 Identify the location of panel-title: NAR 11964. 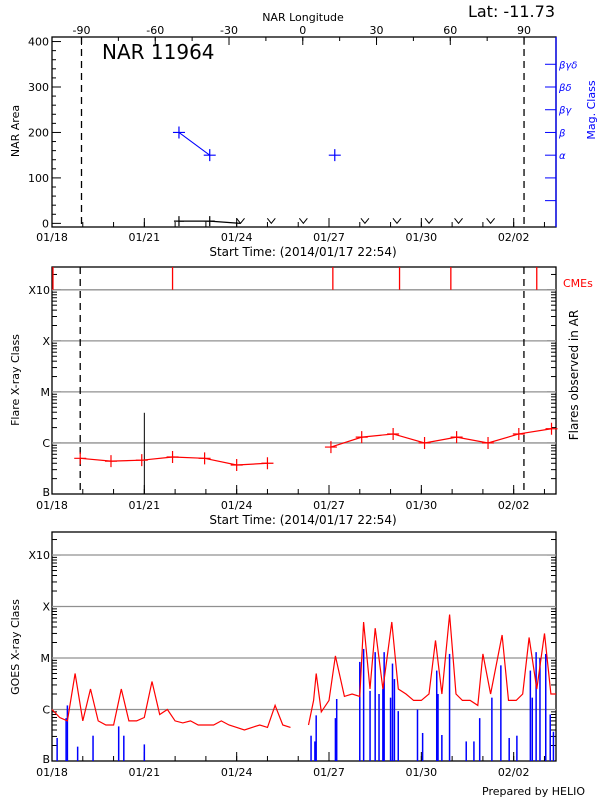
(158, 52).